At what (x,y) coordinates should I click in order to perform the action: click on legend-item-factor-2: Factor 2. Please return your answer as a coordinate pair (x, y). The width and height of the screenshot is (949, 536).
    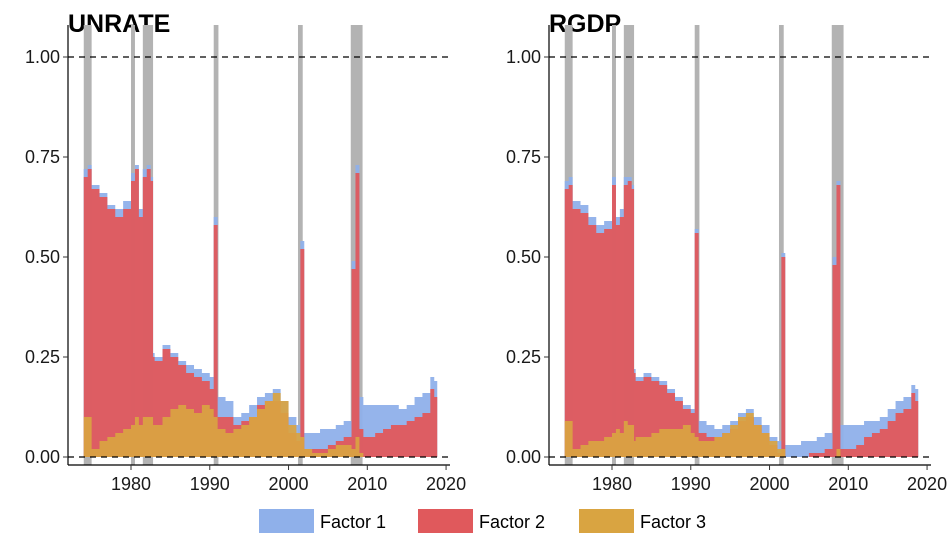
    Looking at the image, I should click on (481, 521).